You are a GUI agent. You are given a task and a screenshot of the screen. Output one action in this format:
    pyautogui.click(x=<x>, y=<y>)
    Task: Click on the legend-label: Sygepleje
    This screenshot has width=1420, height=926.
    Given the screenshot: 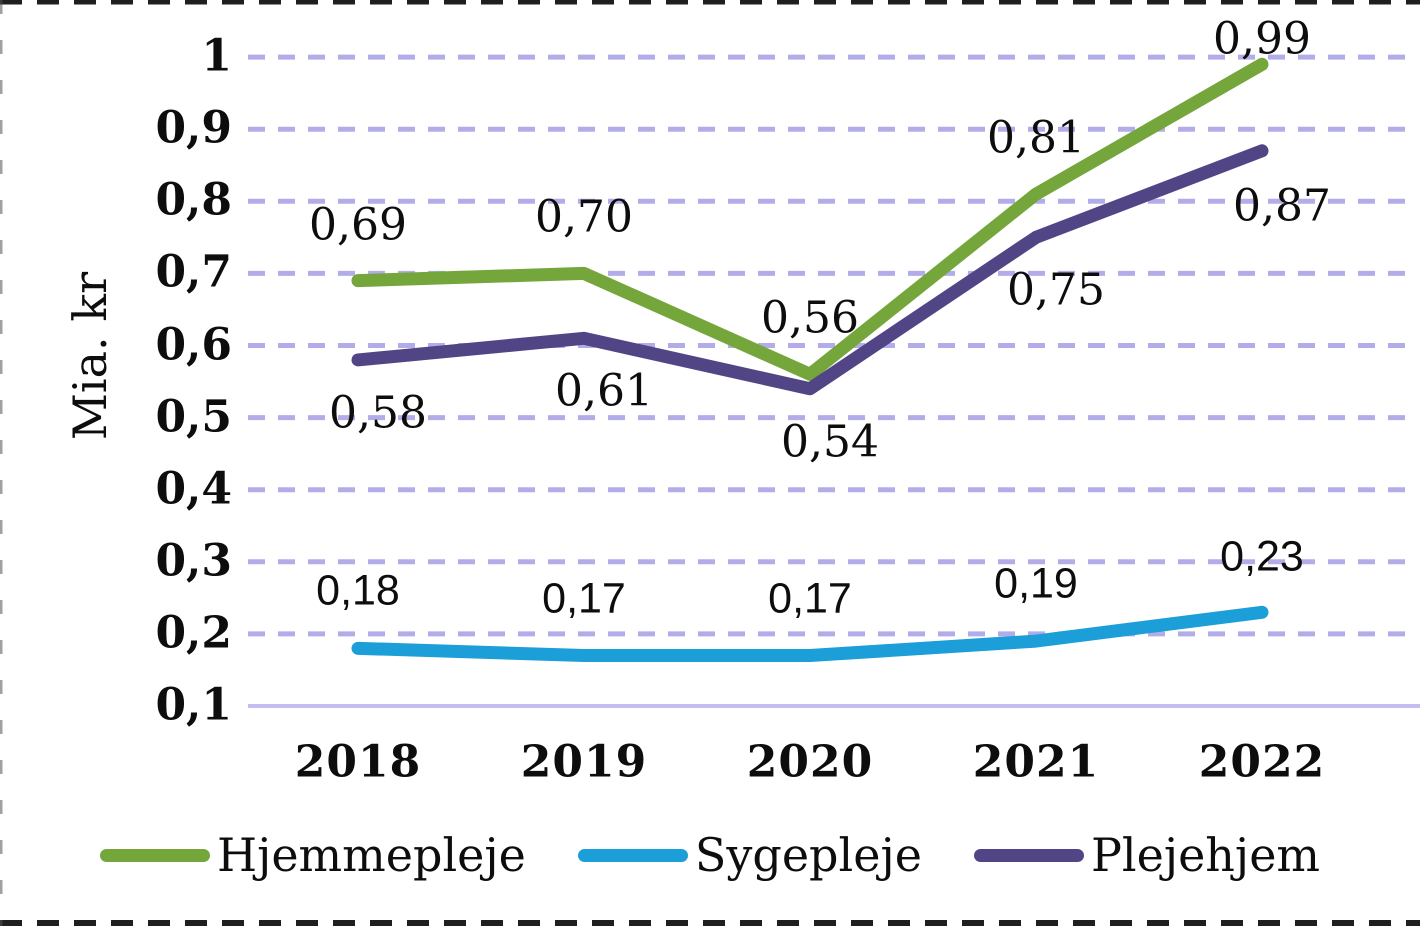 What is the action you would take?
    pyautogui.click(x=808, y=855)
    